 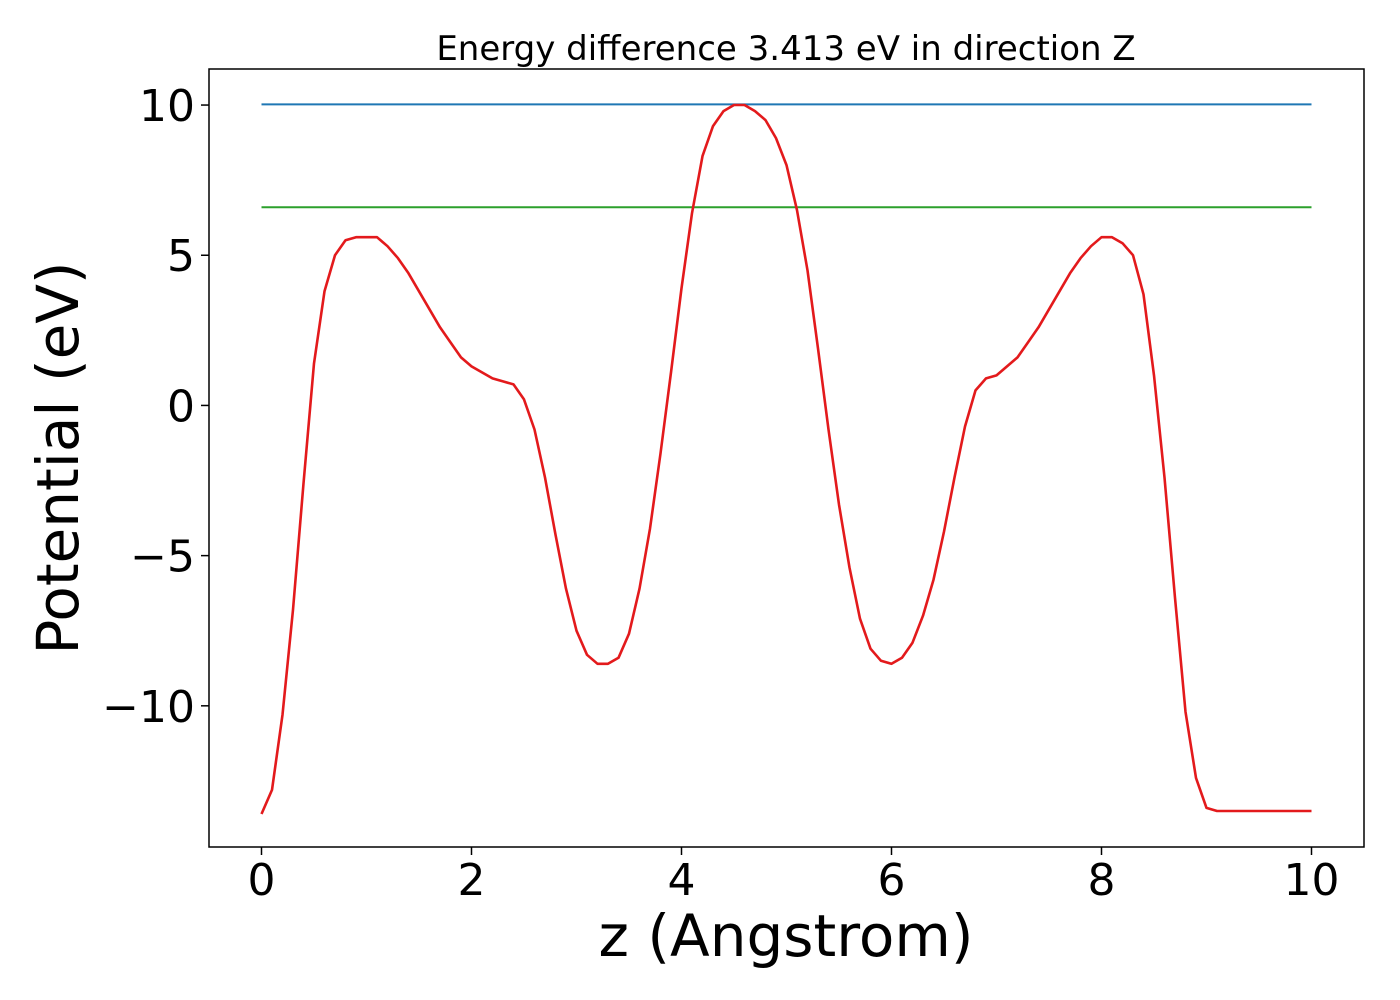 I want to click on y-tick-label: −5, so click(x=162, y=557).